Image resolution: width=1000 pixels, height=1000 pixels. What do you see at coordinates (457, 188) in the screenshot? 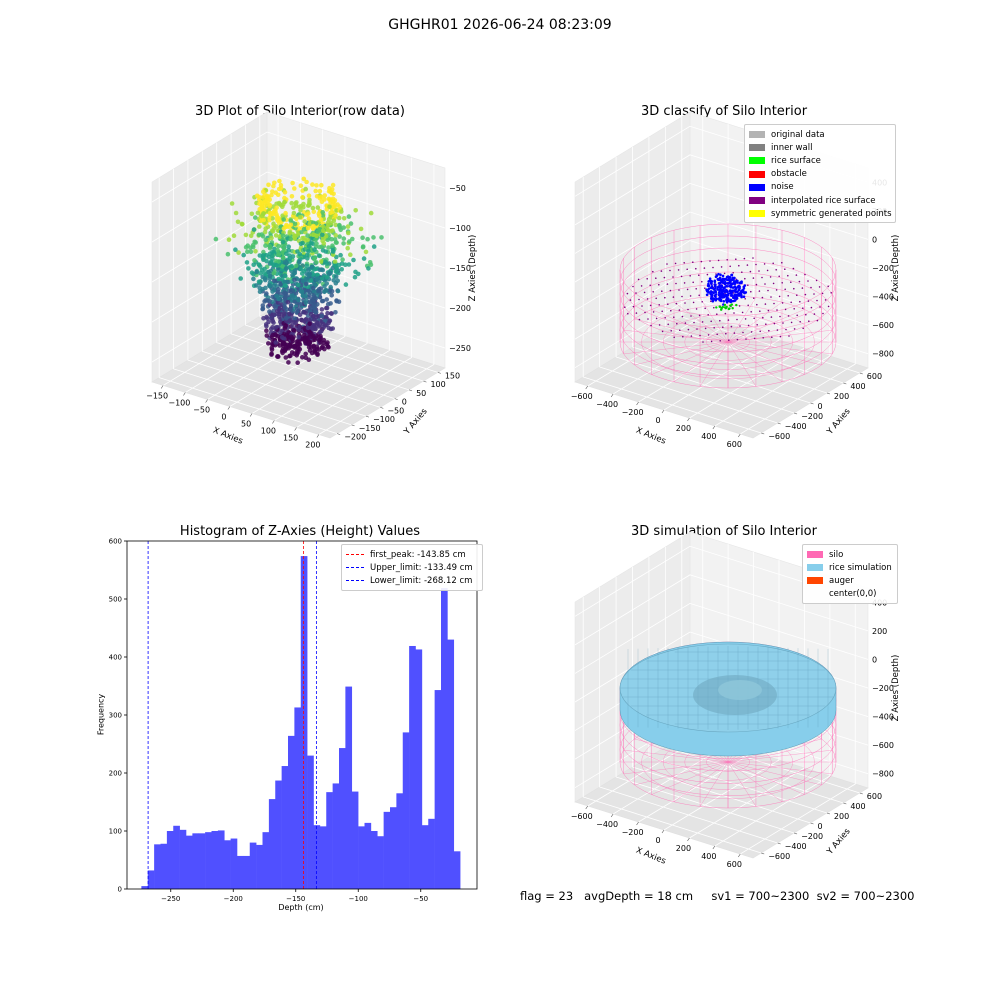
I see `z-tick-label: −50` at bounding box center [457, 188].